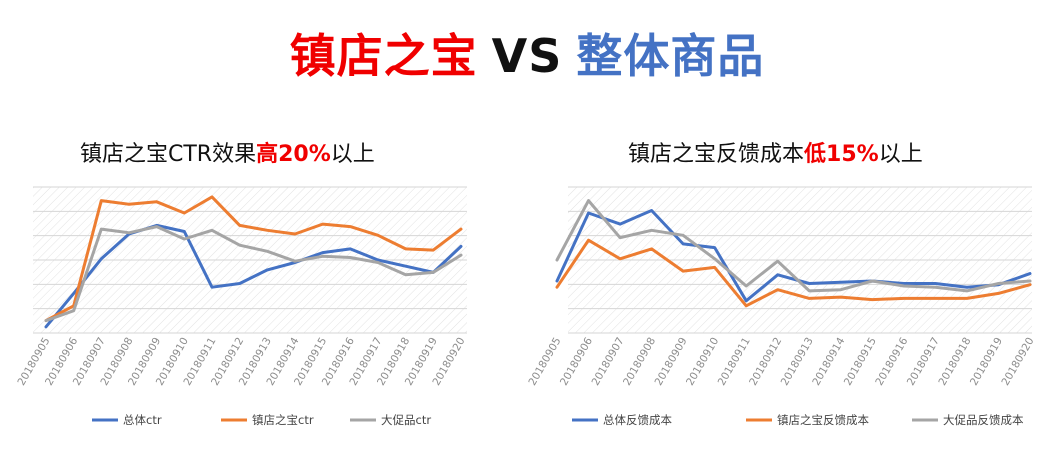 This screenshot has height=450, width=1054. I want to click on headline: 镇店之宝 VS 整体商品, so click(527, 53).